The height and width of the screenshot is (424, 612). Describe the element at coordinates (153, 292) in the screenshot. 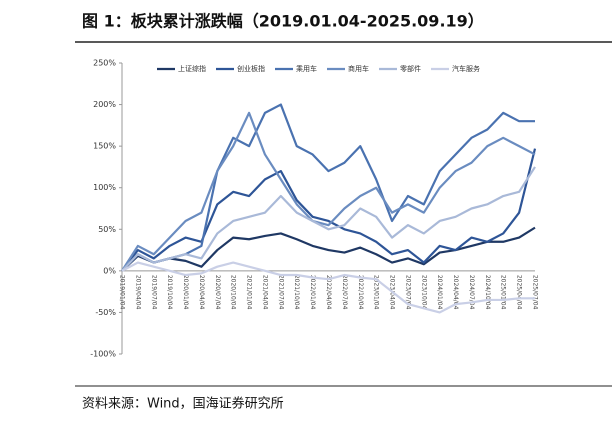

I see `x-tick-label: 2019/07/04` at that location.